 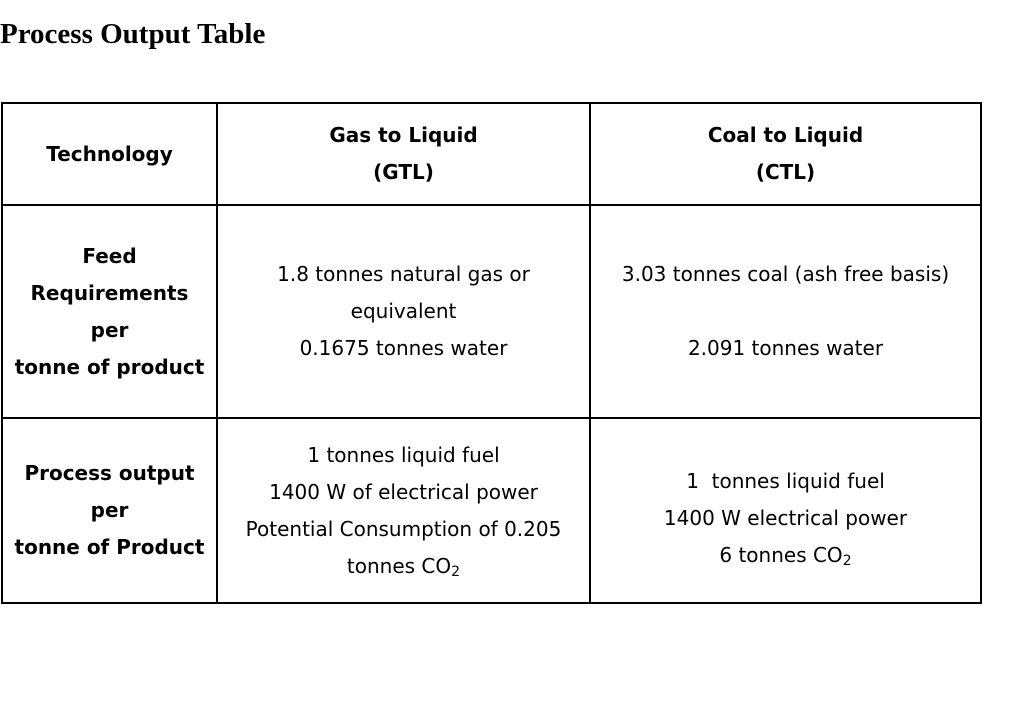 What do you see at coordinates (403, 348) in the screenshot?
I see `feed-gtl-line: 0.1675 tonnes water` at bounding box center [403, 348].